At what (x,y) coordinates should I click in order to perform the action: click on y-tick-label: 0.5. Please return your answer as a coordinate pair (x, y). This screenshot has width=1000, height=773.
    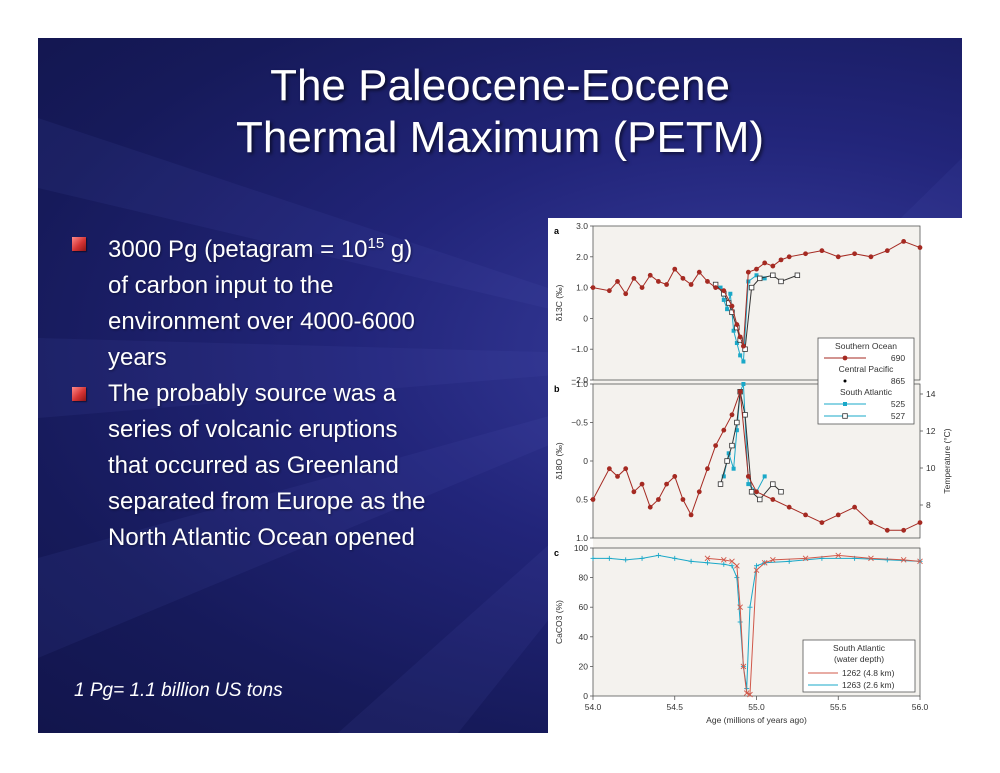
    Looking at the image, I should click on (582, 500).